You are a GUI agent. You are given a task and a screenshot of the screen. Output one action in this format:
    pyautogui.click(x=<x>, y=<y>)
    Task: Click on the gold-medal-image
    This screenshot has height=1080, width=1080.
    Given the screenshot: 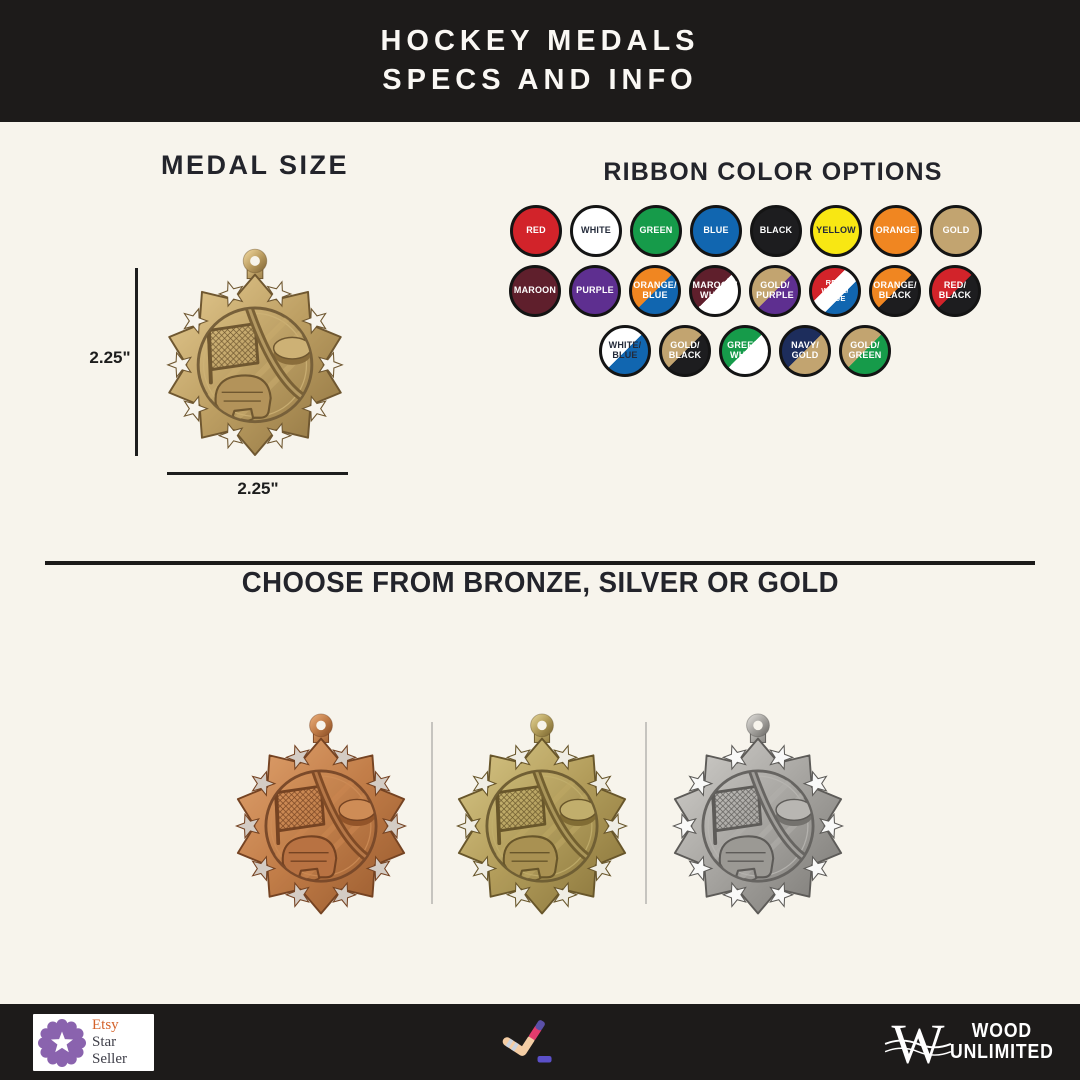 What is the action you would take?
    pyautogui.click(x=542, y=817)
    